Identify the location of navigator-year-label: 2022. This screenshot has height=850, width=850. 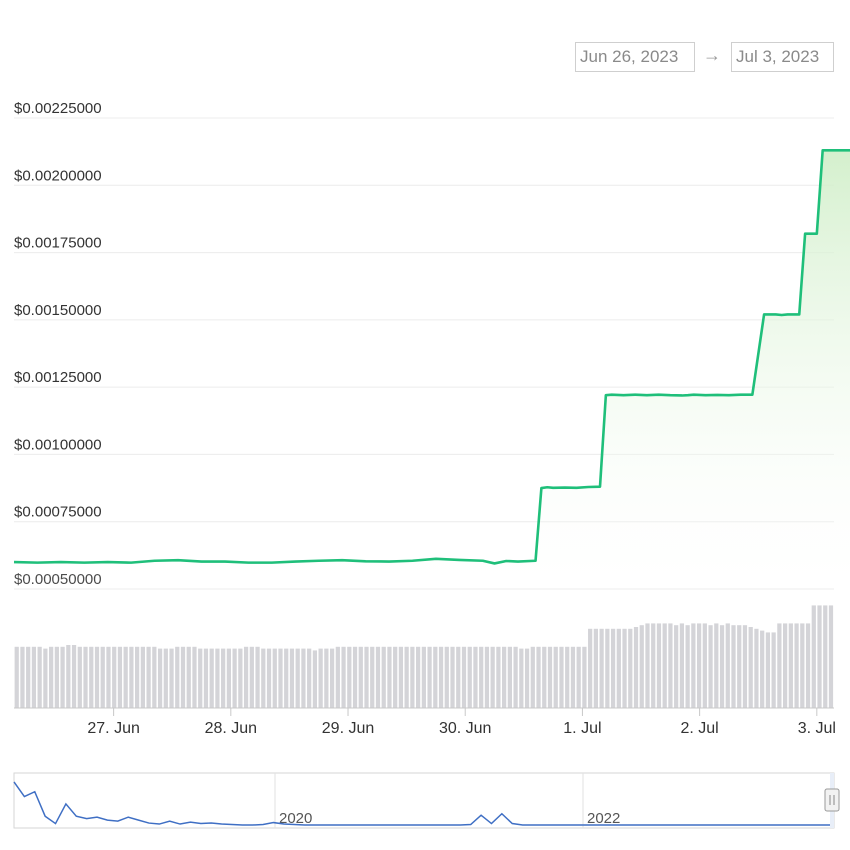
(603, 818).